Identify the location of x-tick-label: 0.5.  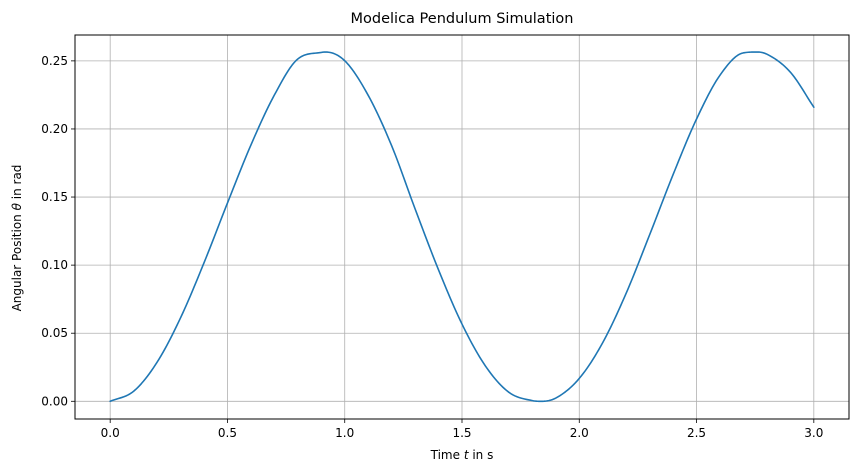
(227, 433).